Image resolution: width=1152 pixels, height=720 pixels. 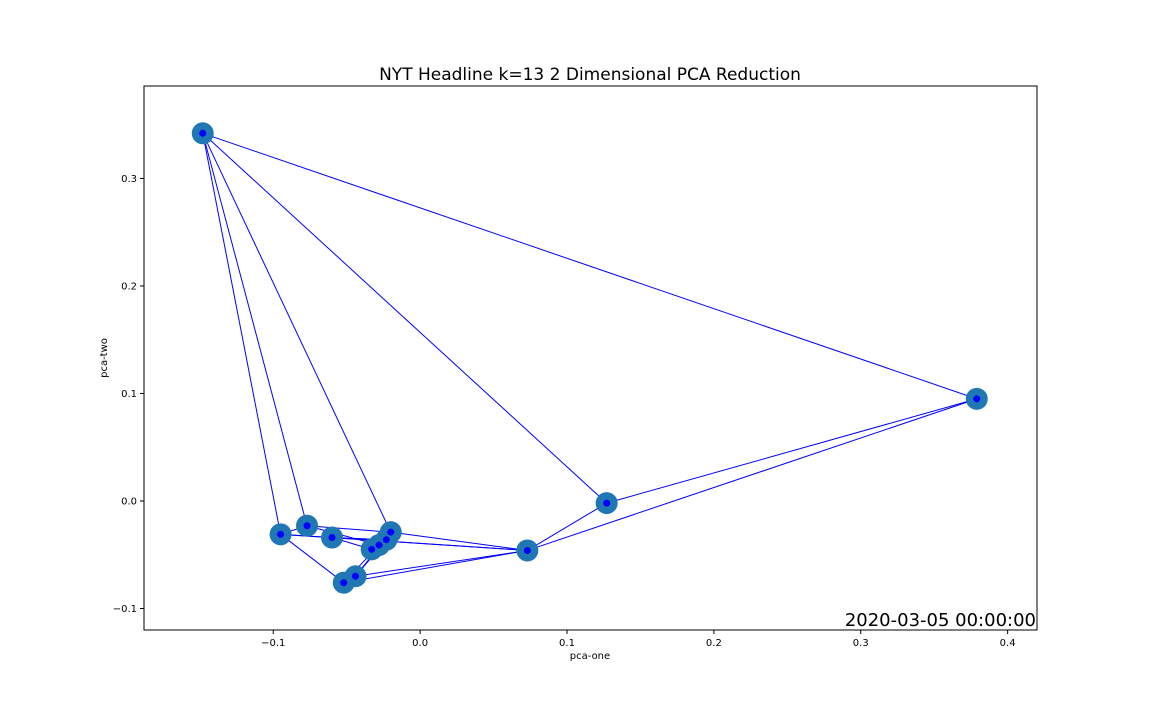 I want to click on x-tick-label: −0.1, so click(x=273, y=643).